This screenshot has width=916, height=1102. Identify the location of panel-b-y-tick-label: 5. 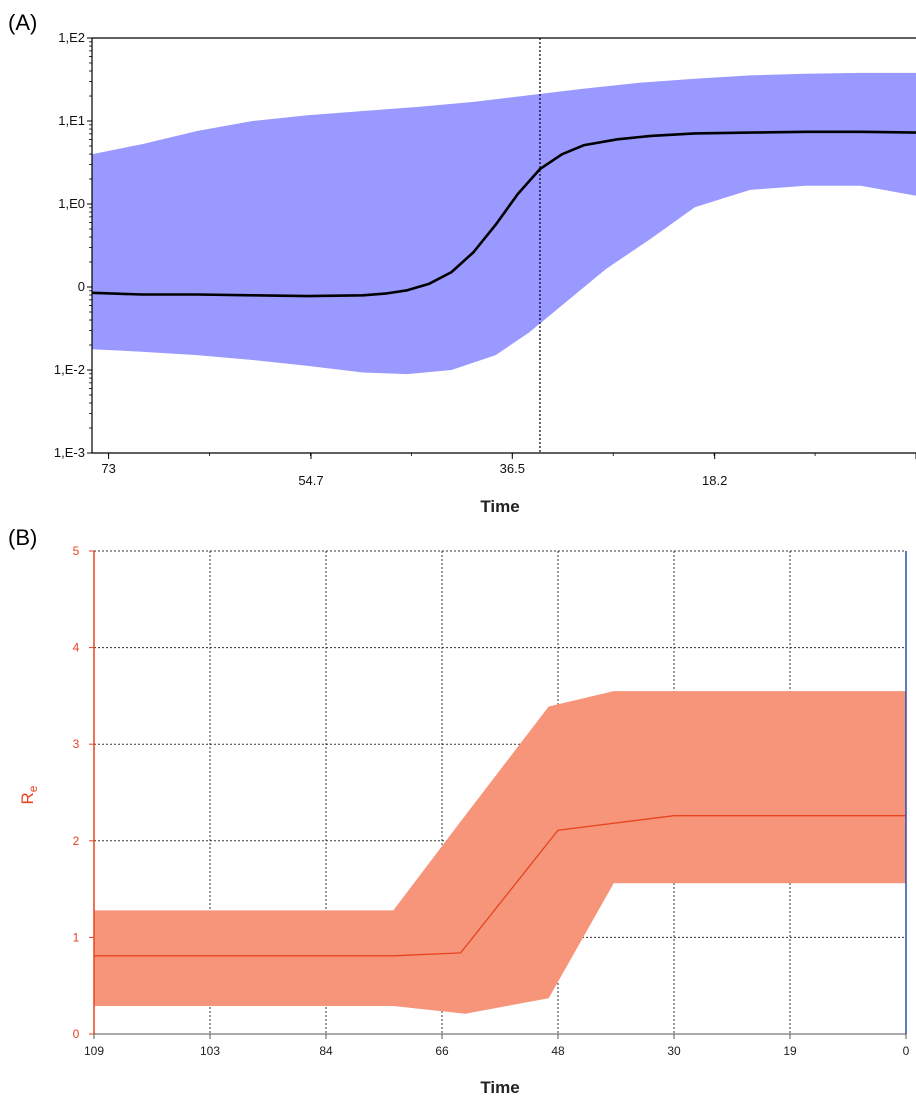
(76, 551).